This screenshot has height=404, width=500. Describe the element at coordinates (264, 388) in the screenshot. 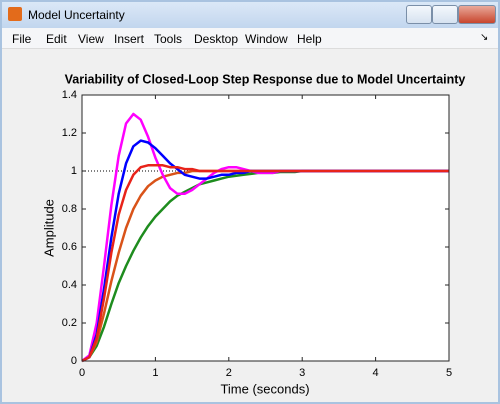

I see `x-axis-label: Time (seconds)` at that location.